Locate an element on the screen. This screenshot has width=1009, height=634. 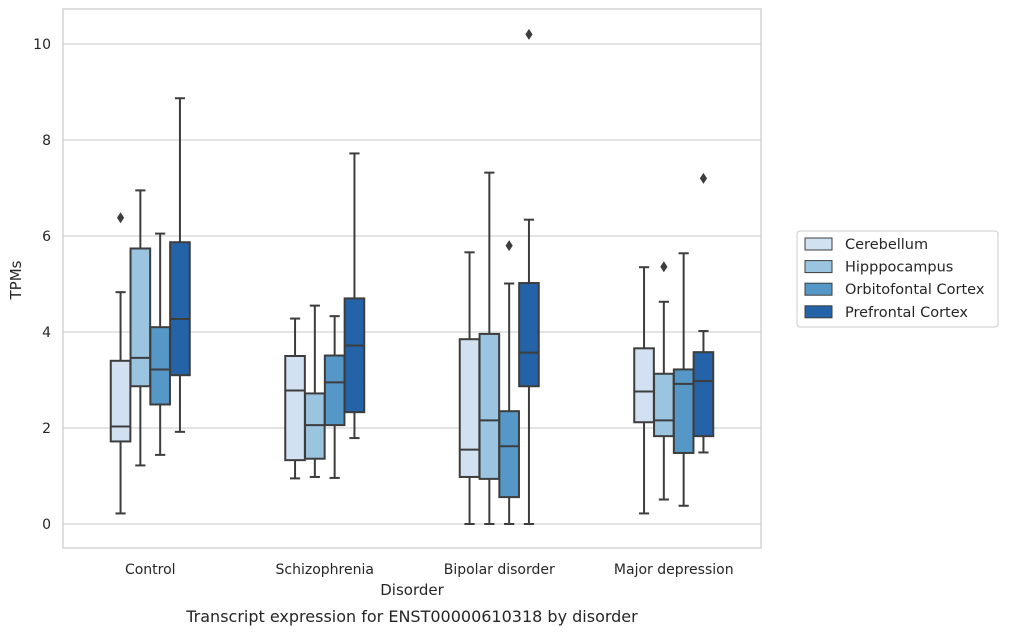
legend-label: Orbitofontal Cortex is located at coordinates (915, 290).